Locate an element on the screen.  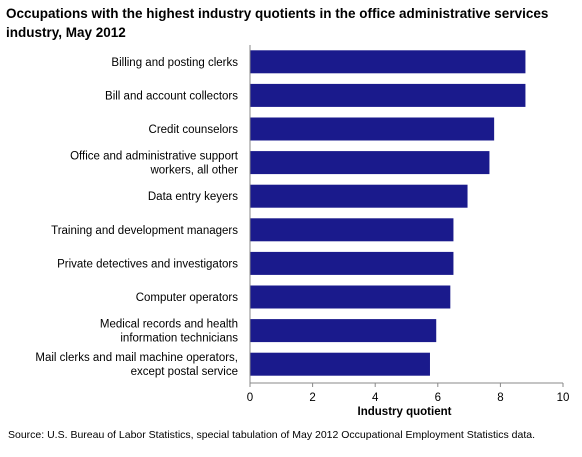
category-label-4: Data entry keyers is located at coordinates (193, 197).